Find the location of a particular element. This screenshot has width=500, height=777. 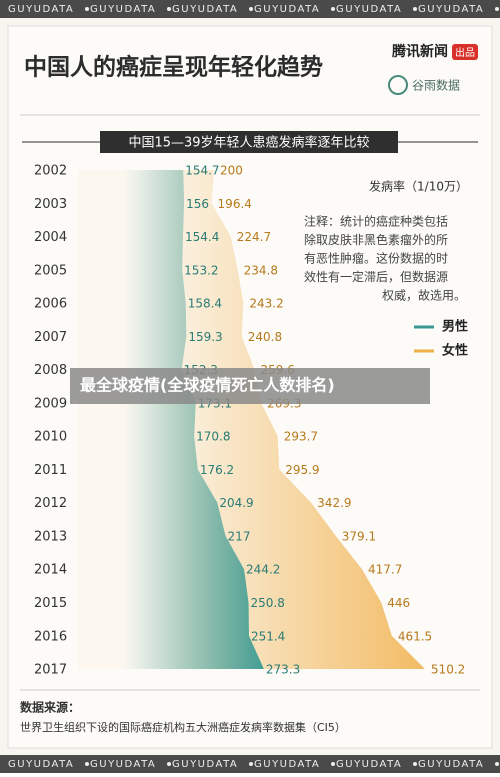

data-label: 244.2 is located at coordinates (263, 570).